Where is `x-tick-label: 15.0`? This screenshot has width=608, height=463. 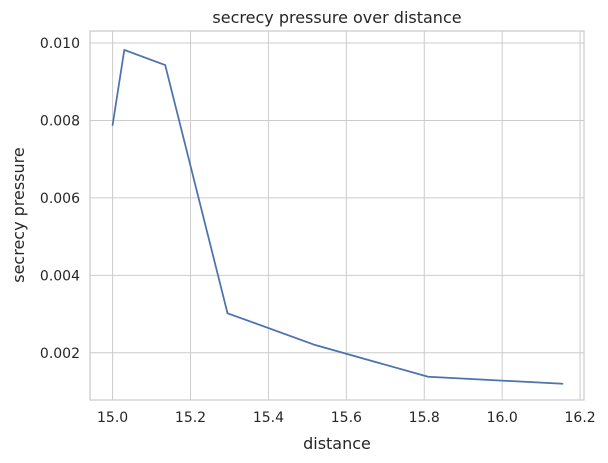 x-tick-label: 15.0 is located at coordinates (112, 418).